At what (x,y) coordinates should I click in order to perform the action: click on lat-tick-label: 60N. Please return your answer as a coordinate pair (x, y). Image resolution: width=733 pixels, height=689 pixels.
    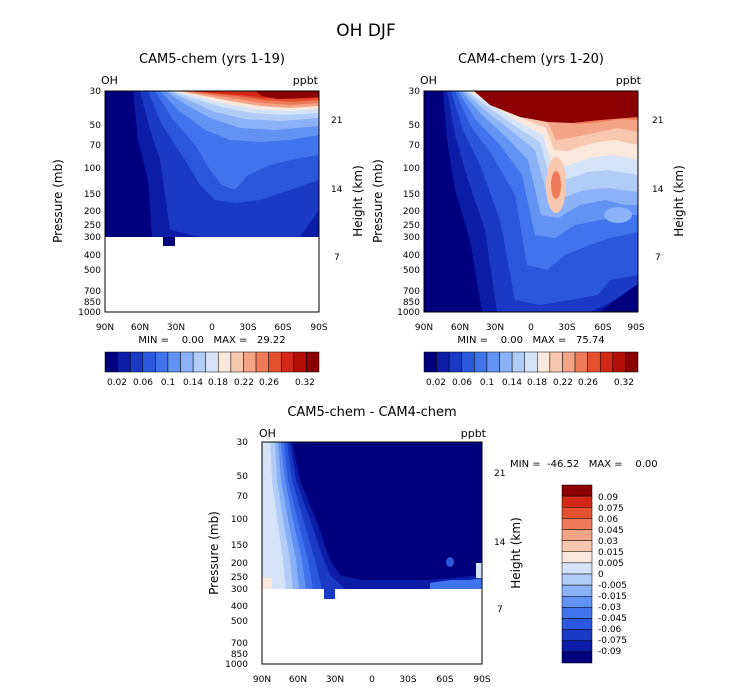
    Looking at the image, I should click on (460, 328).